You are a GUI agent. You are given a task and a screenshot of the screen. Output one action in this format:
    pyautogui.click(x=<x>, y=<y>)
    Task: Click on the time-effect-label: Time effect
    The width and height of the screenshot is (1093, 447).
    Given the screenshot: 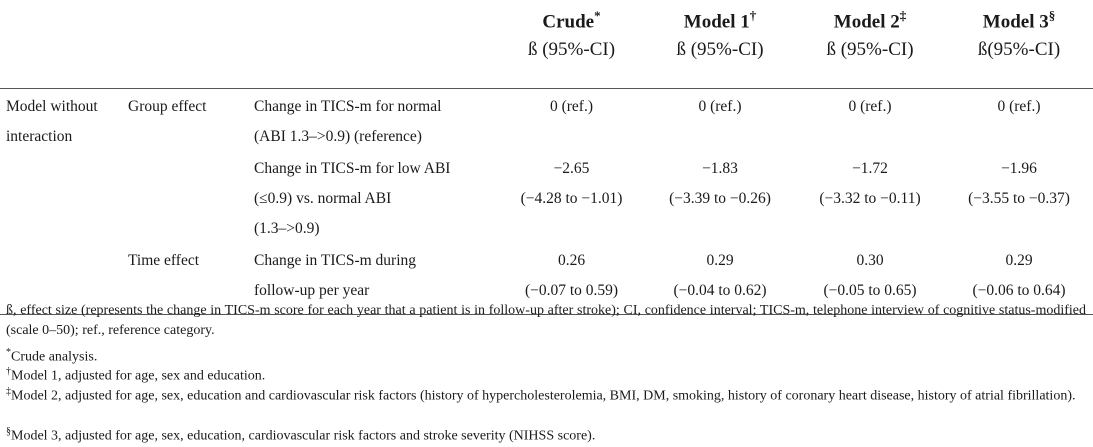 What is the action you would take?
    pyautogui.click(x=164, y=260)
    